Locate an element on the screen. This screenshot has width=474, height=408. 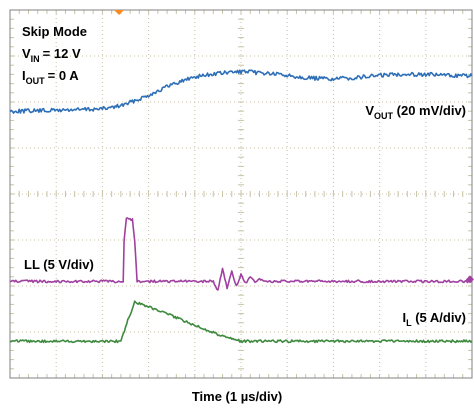
series-label-vout-subscript: OUT is located at coordinates (384, 116).